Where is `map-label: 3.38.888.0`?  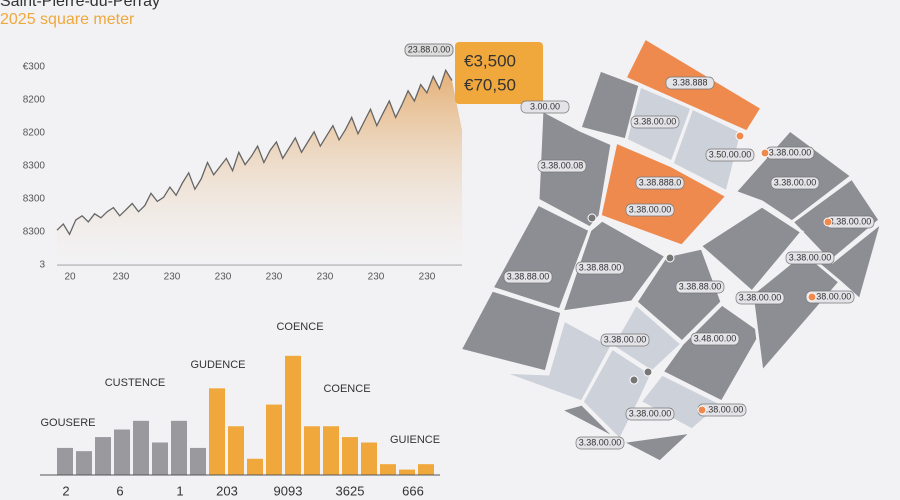
map-label: 3.38.888.0 is located at coordinates (660, 182).